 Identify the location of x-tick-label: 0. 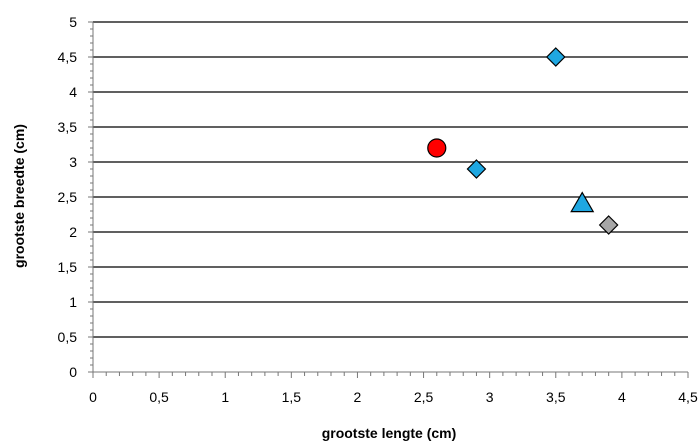
(93, 397).